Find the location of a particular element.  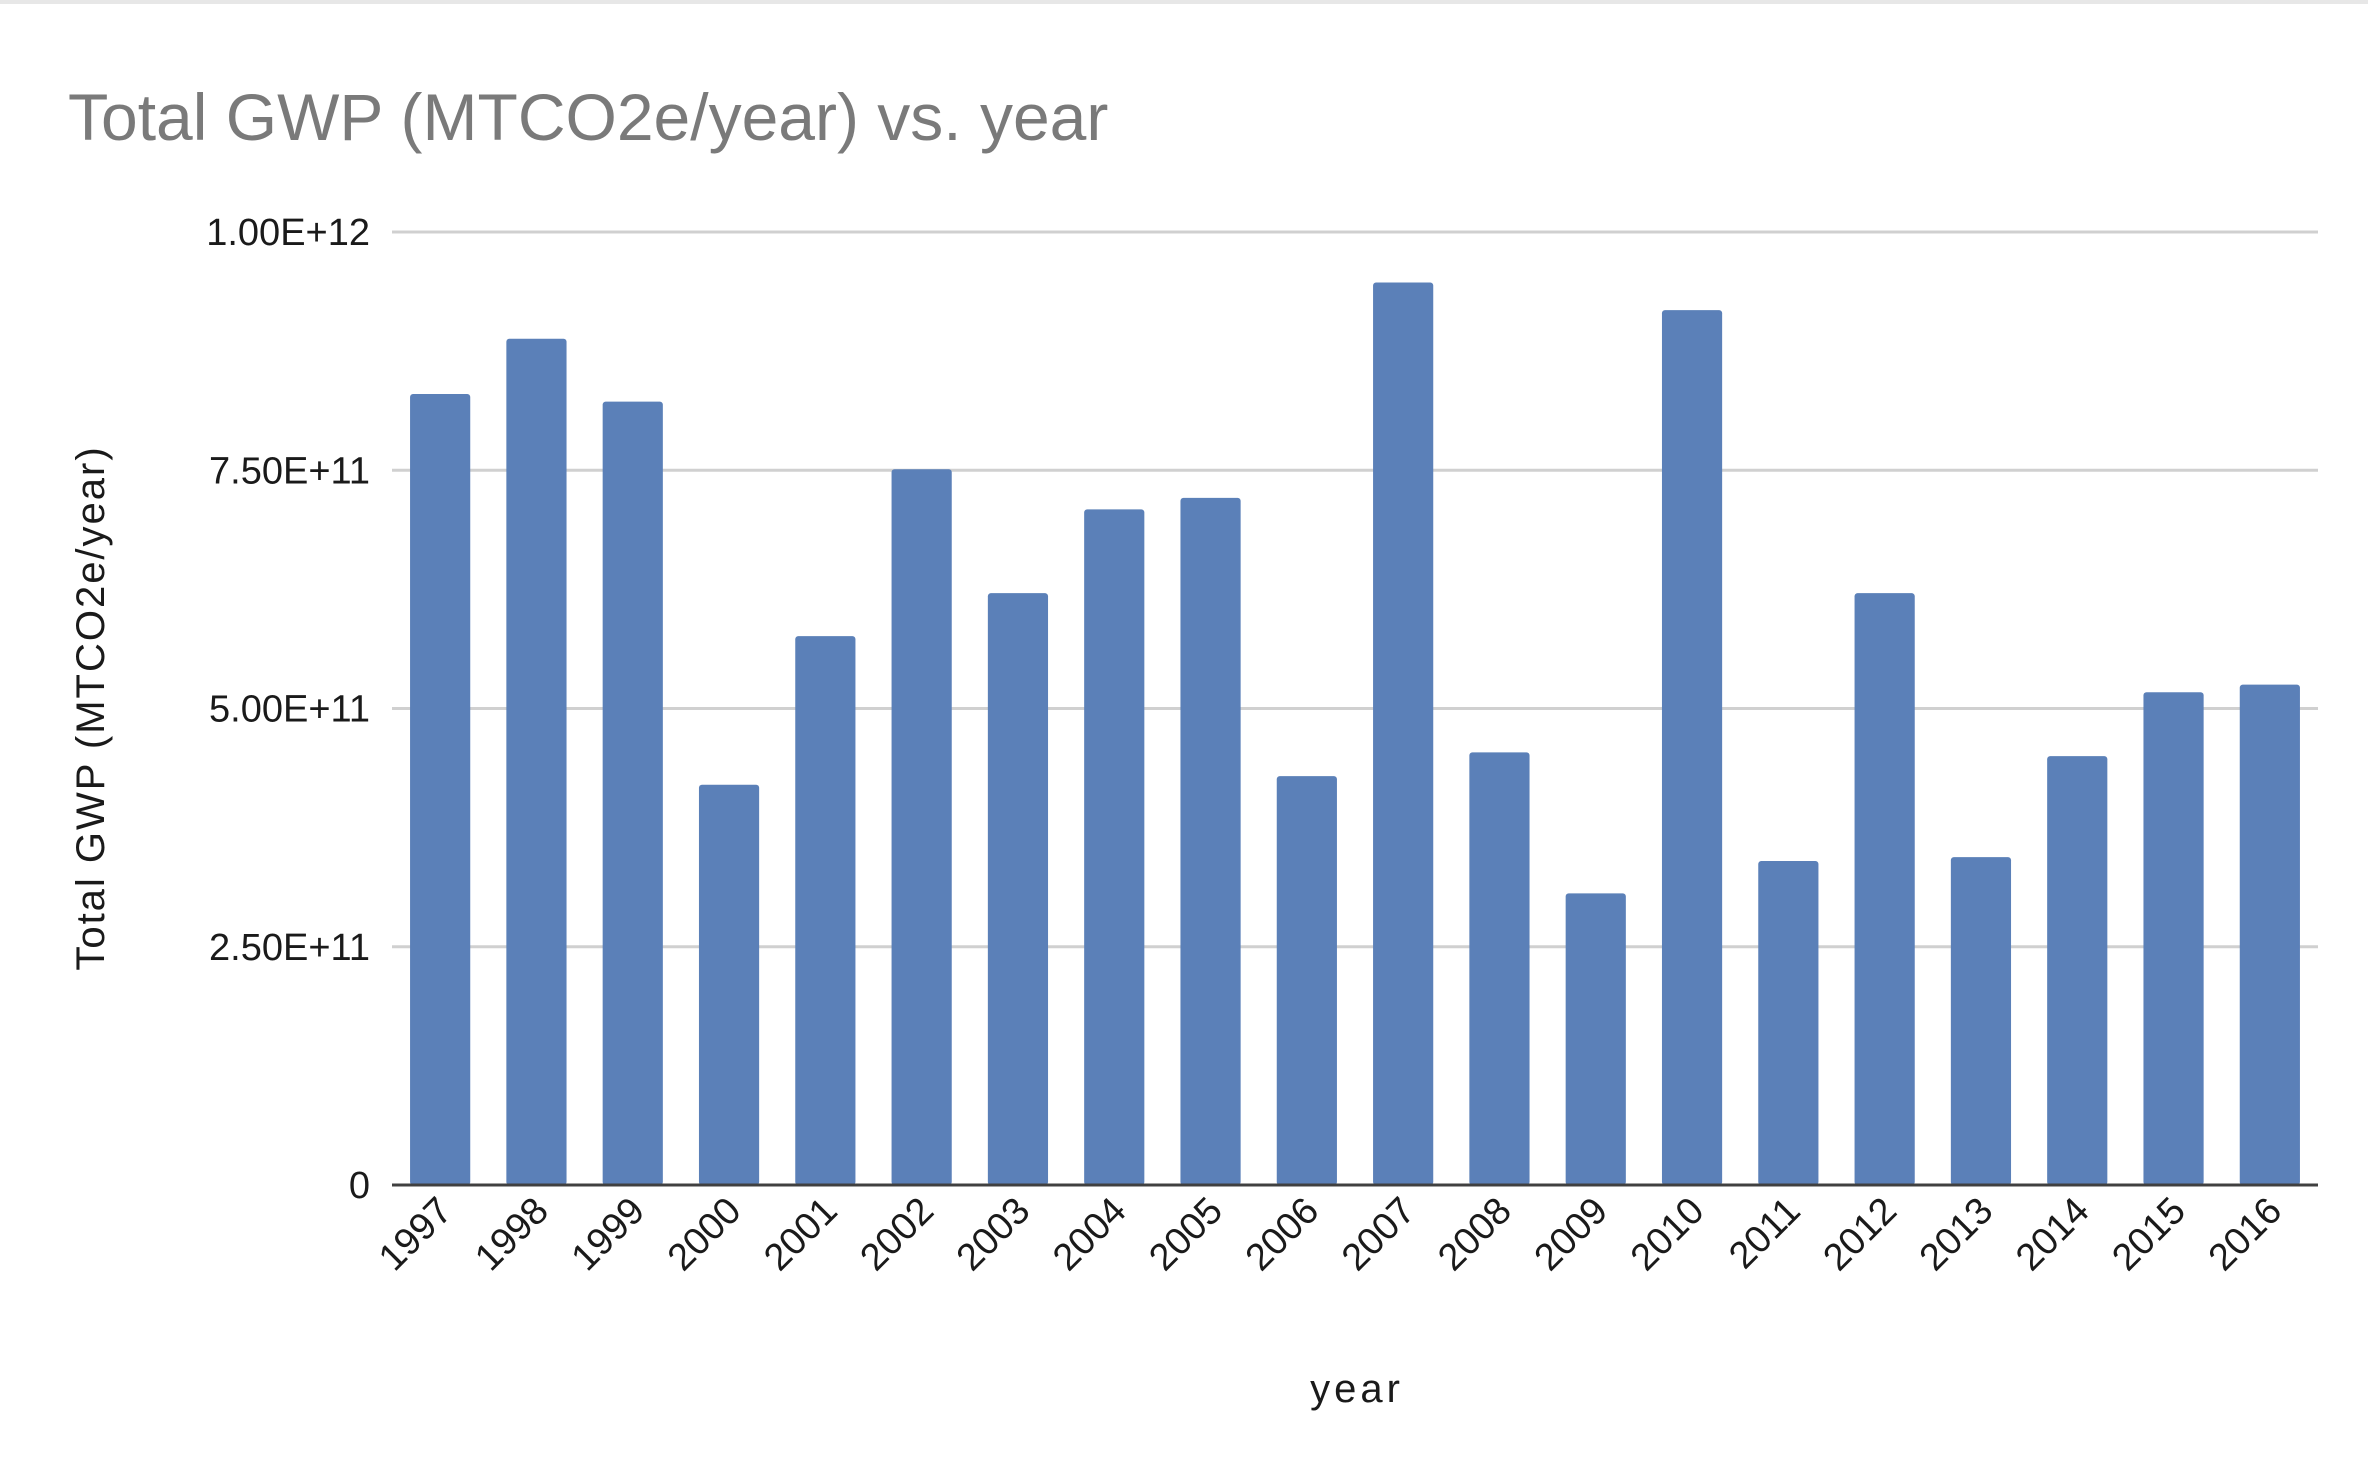

bar-2005 is located at coordinates (1210, 841).